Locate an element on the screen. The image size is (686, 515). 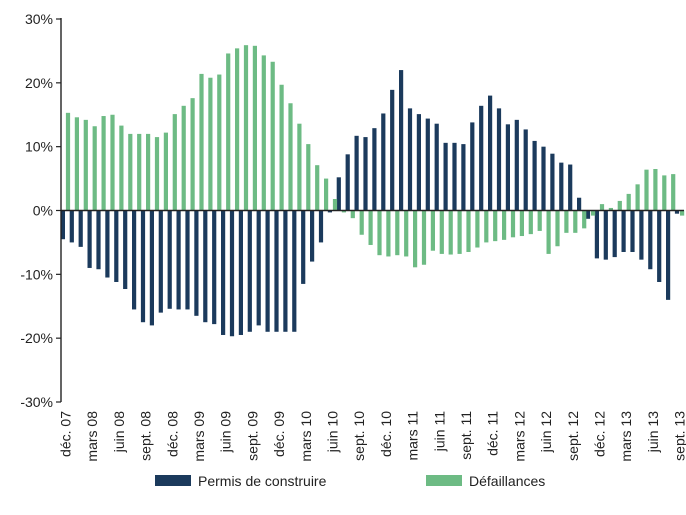
y-tick-label: 30% is located at coordinates (39, 19).